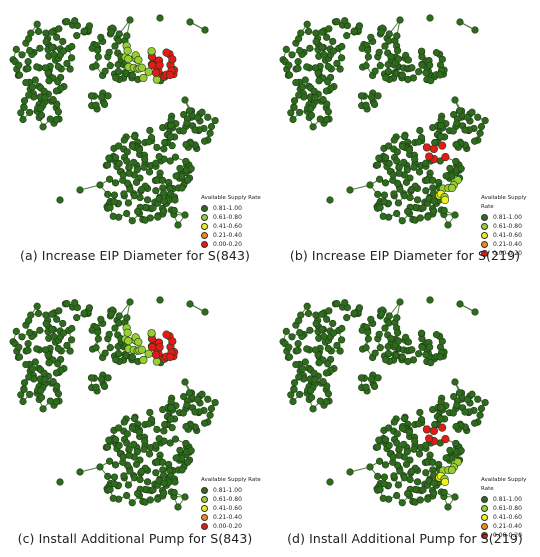 Image resolution: width=540 pixels, height=557 pixels. What do you see at coordinates (231, 226) in the screenshot?
I see `legend-item: 0.41-0.60` at bounding box center [231, 226].